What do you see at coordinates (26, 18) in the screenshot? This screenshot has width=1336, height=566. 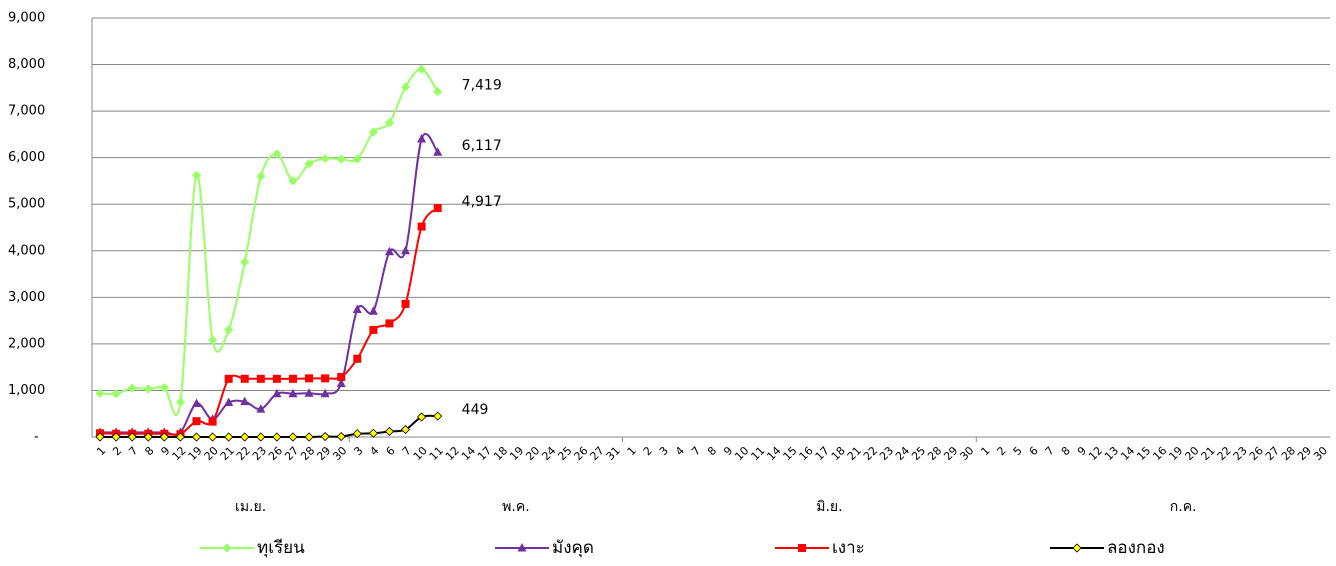 I see `y-tick-label: 9,000` at bounding box center [26, 18].